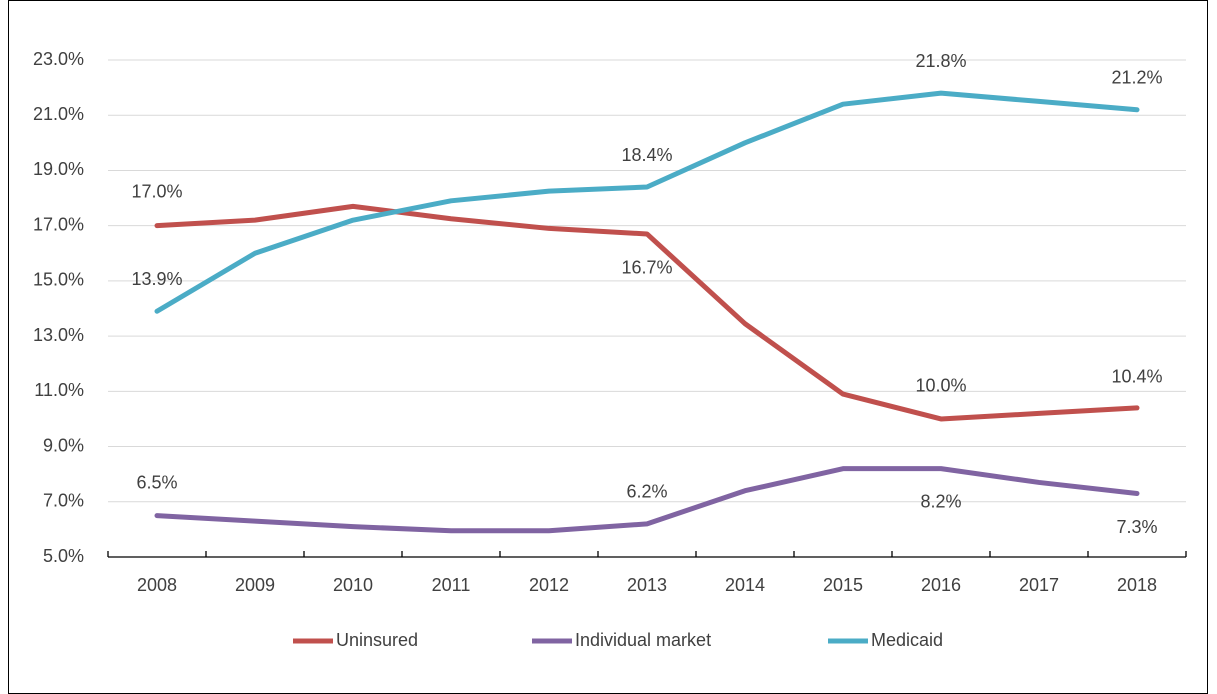 The width and height of the screenshot is (1217, 694). I want to click on x-tick-label: 2011, so click(451, 585).